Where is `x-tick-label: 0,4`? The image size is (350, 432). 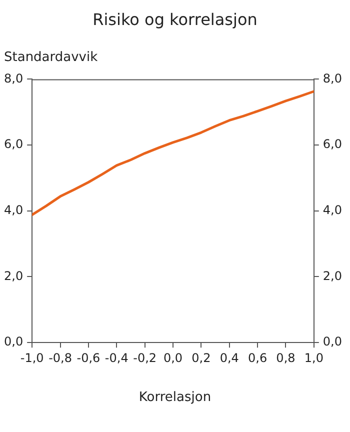
x-tick-label: 0,4 is located at coordinates (229, 357).